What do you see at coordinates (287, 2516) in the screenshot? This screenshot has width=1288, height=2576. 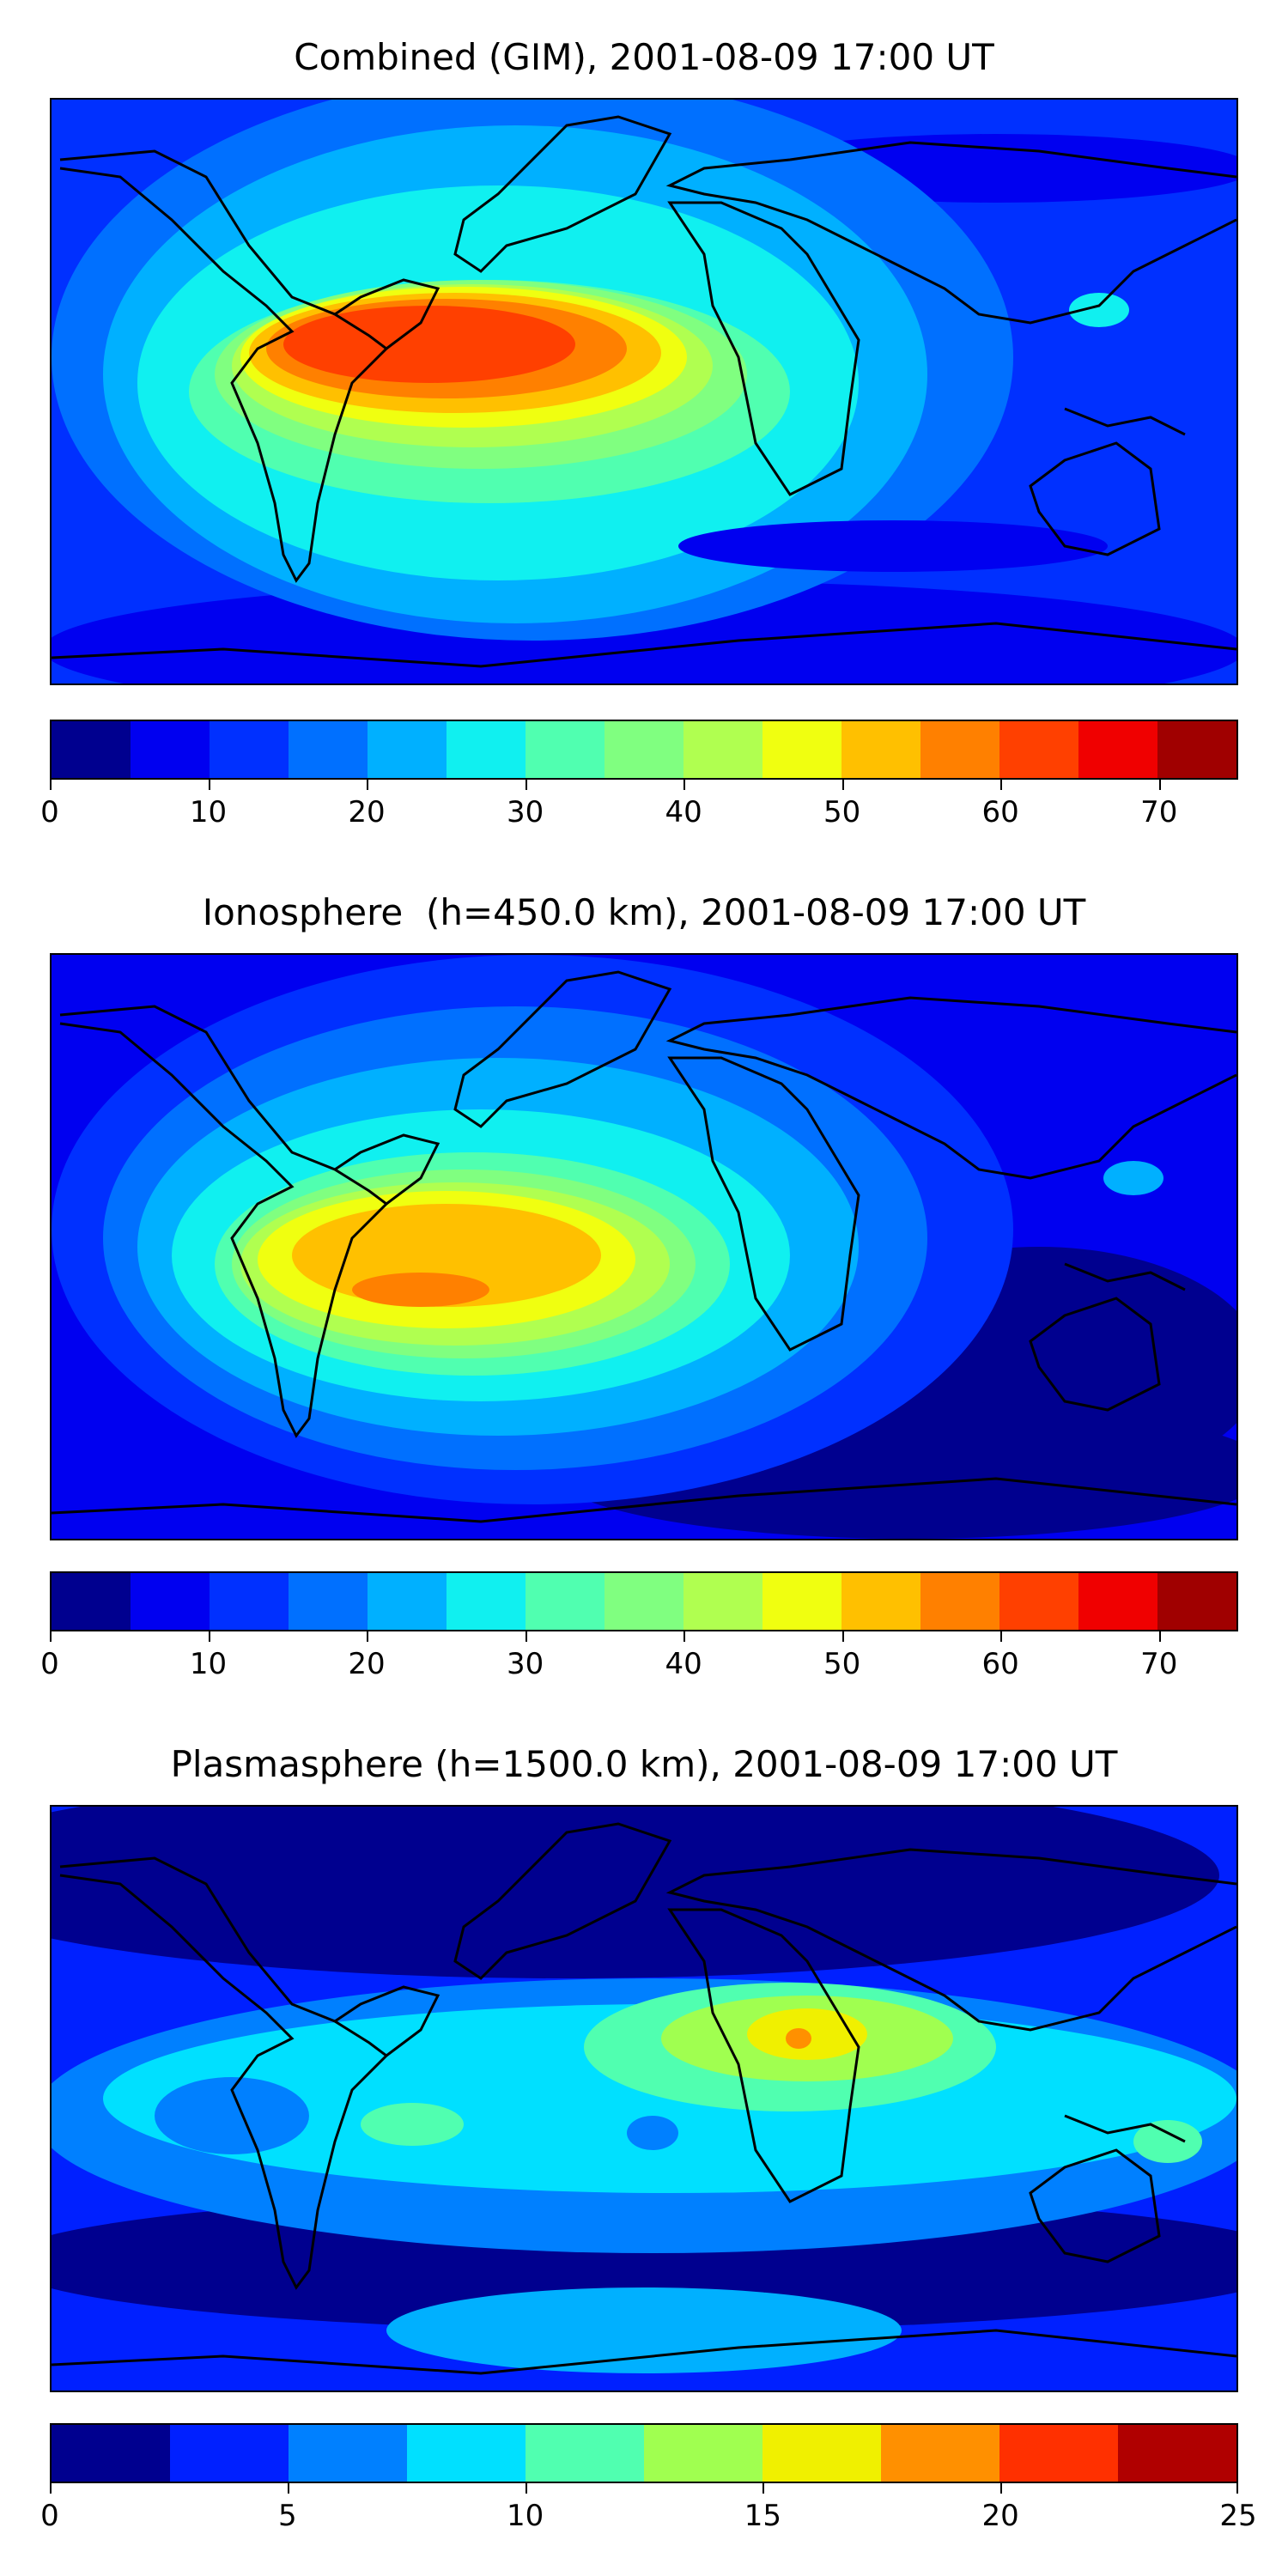 I see `colorbar-tick-label: 5` at bounding box center [287, 2516].